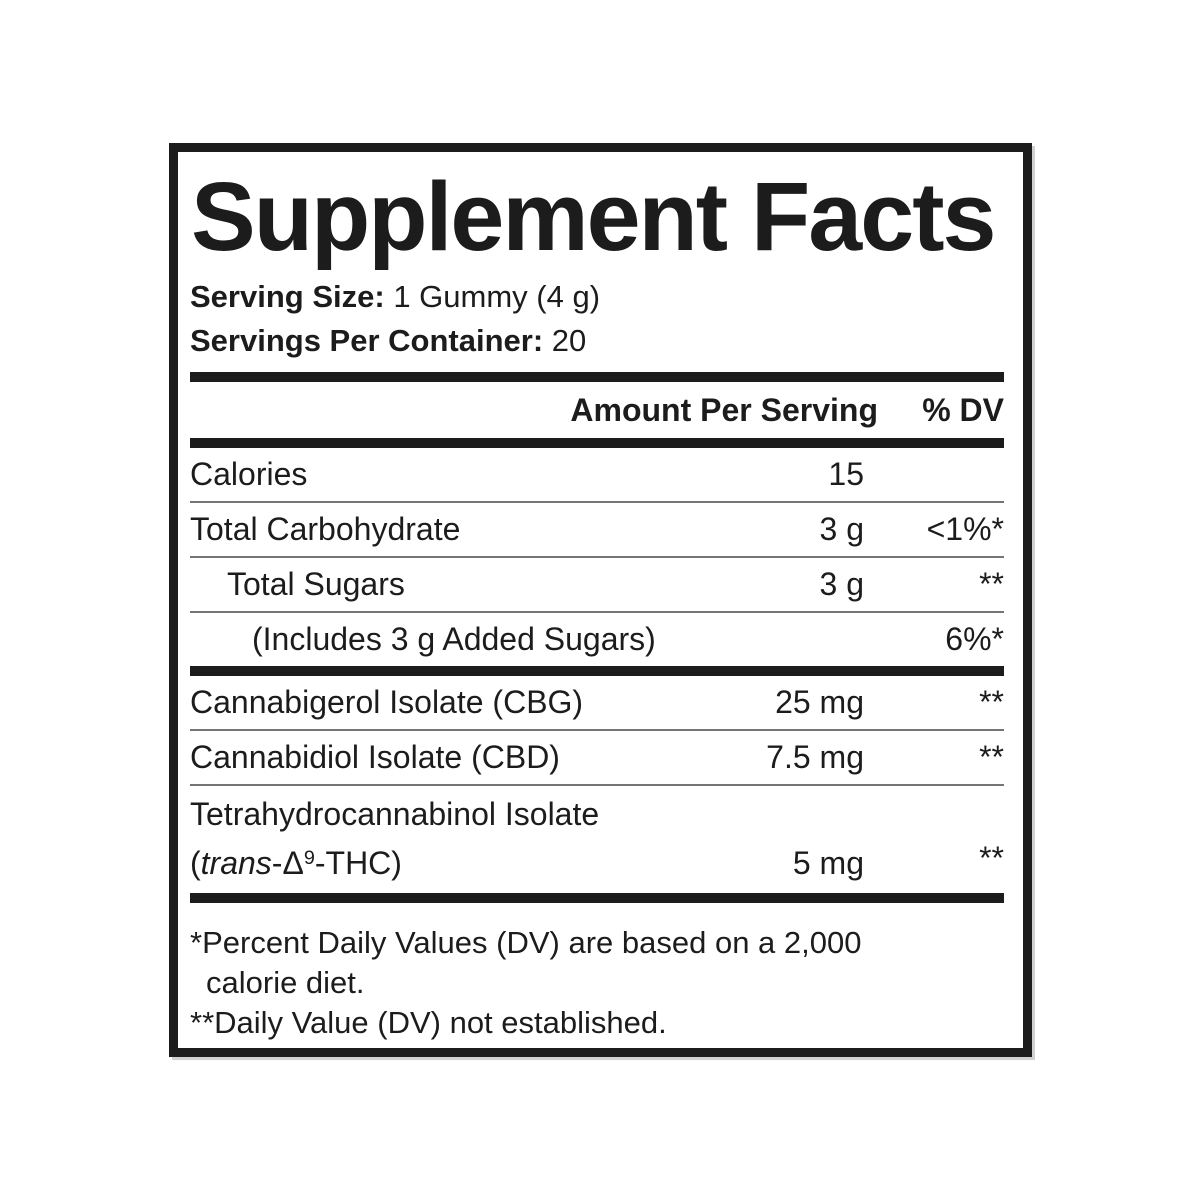 This screenshot has height=1200, width=1200. What do you see at coordinates (597, 585) in the screenshot?
I see `table-row-total-sugars: Total Sugars 3 g **` at bounding box center [597, 585].